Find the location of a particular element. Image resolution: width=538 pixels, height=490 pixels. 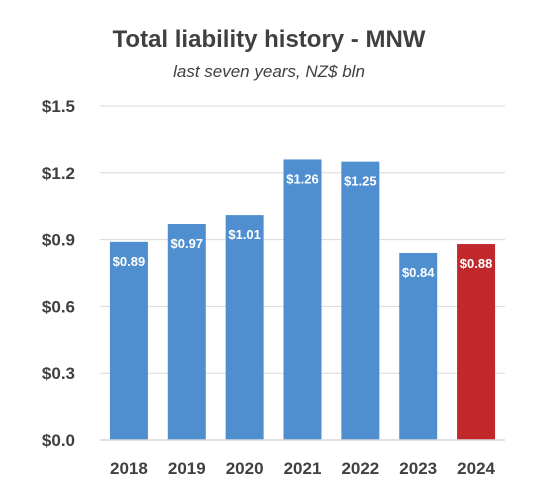

y-tick-label: $0.0 is located at coordinates (58, 440).